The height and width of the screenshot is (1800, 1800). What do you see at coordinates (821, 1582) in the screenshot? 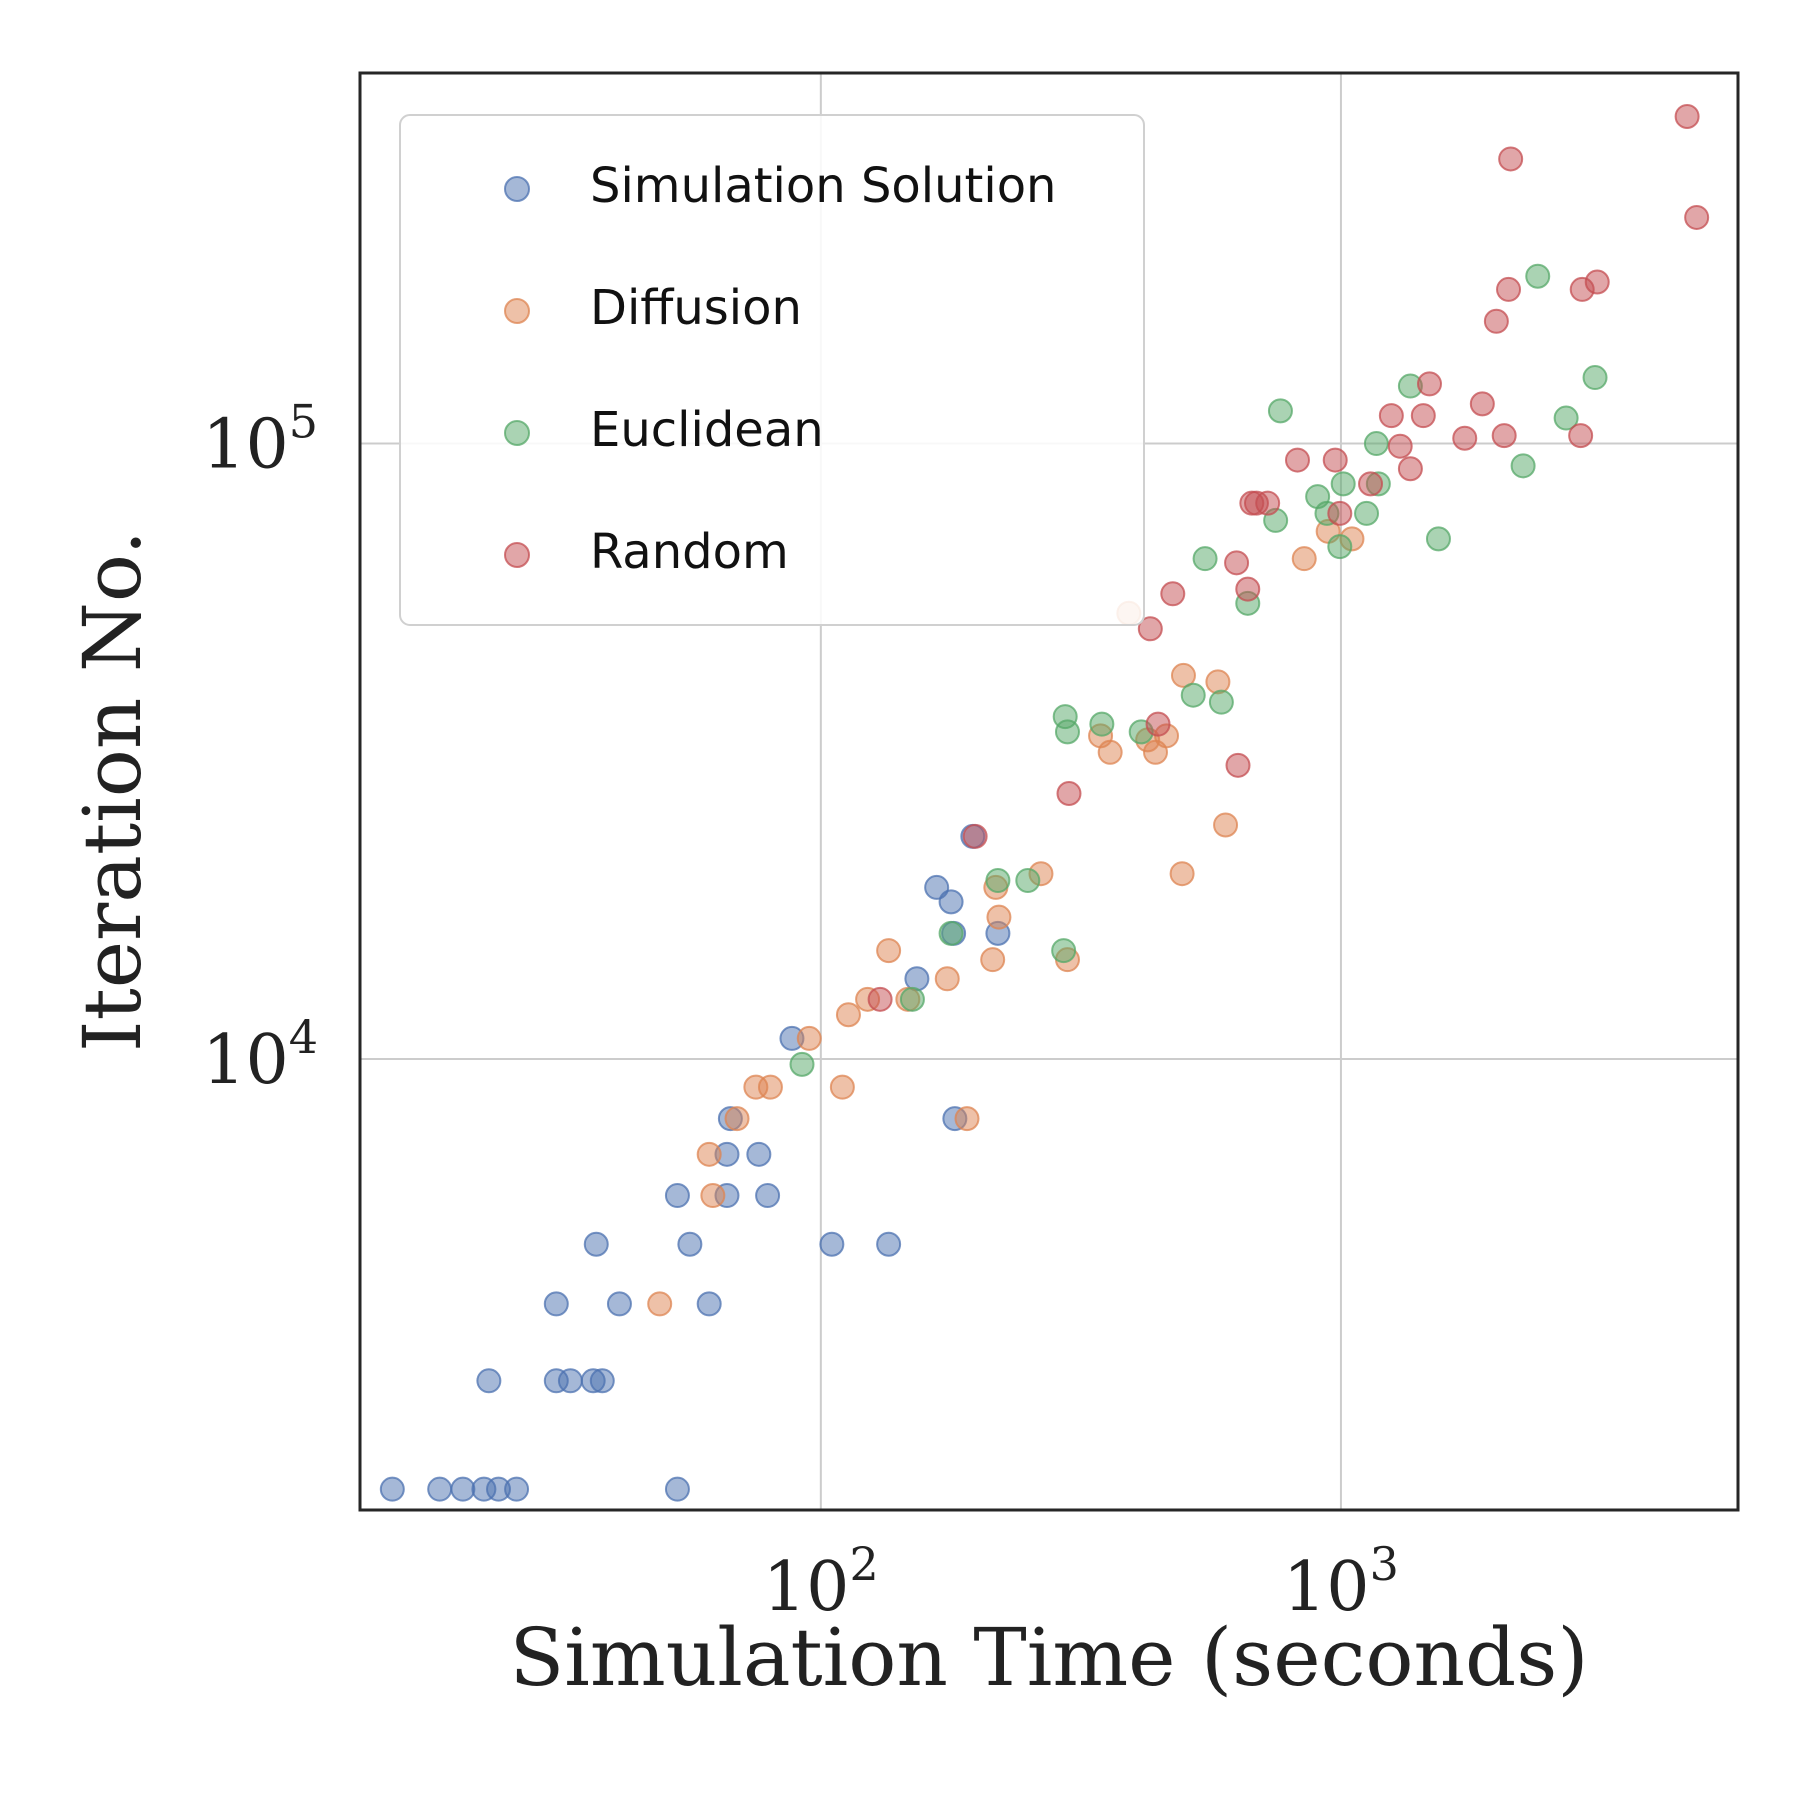
I see `x-tick-label: 10²` at bounding box center [821, 1582].